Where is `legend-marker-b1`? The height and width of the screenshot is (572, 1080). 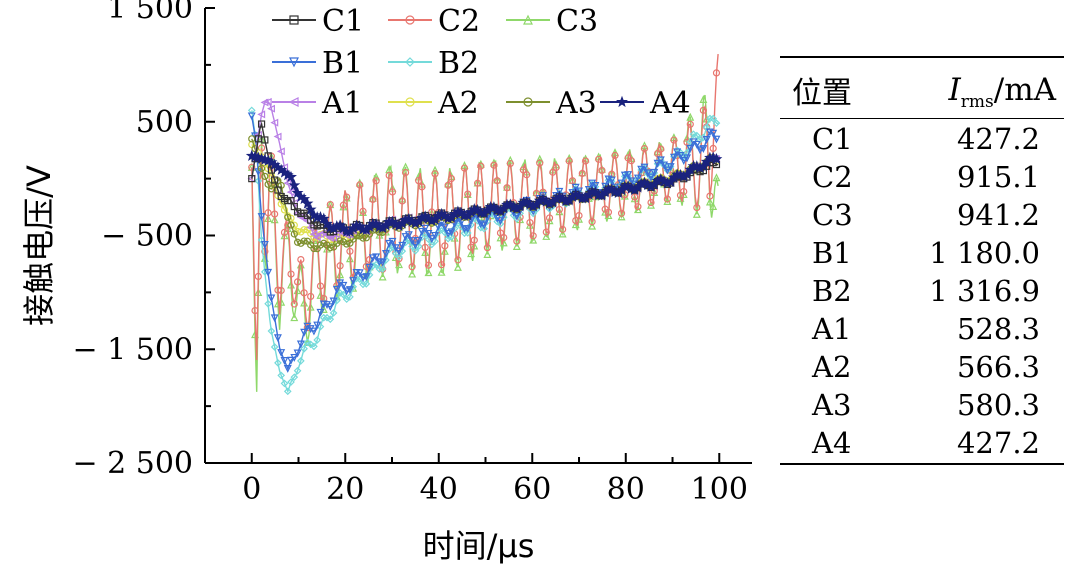
legend-marker-b1 is located at coordinates (294, 62).